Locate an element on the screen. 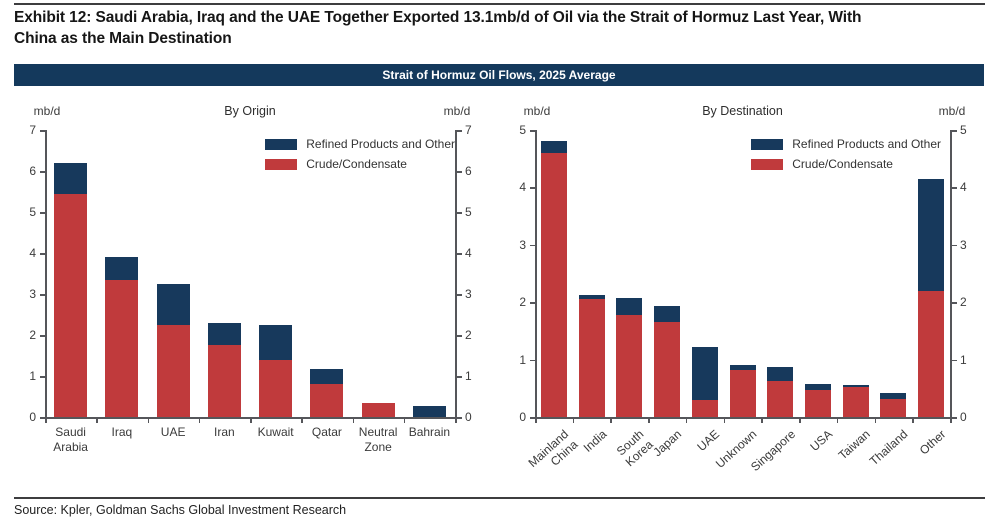  exhibit-title-line2: China as the Main Destination is located at coordinates (123, 38).